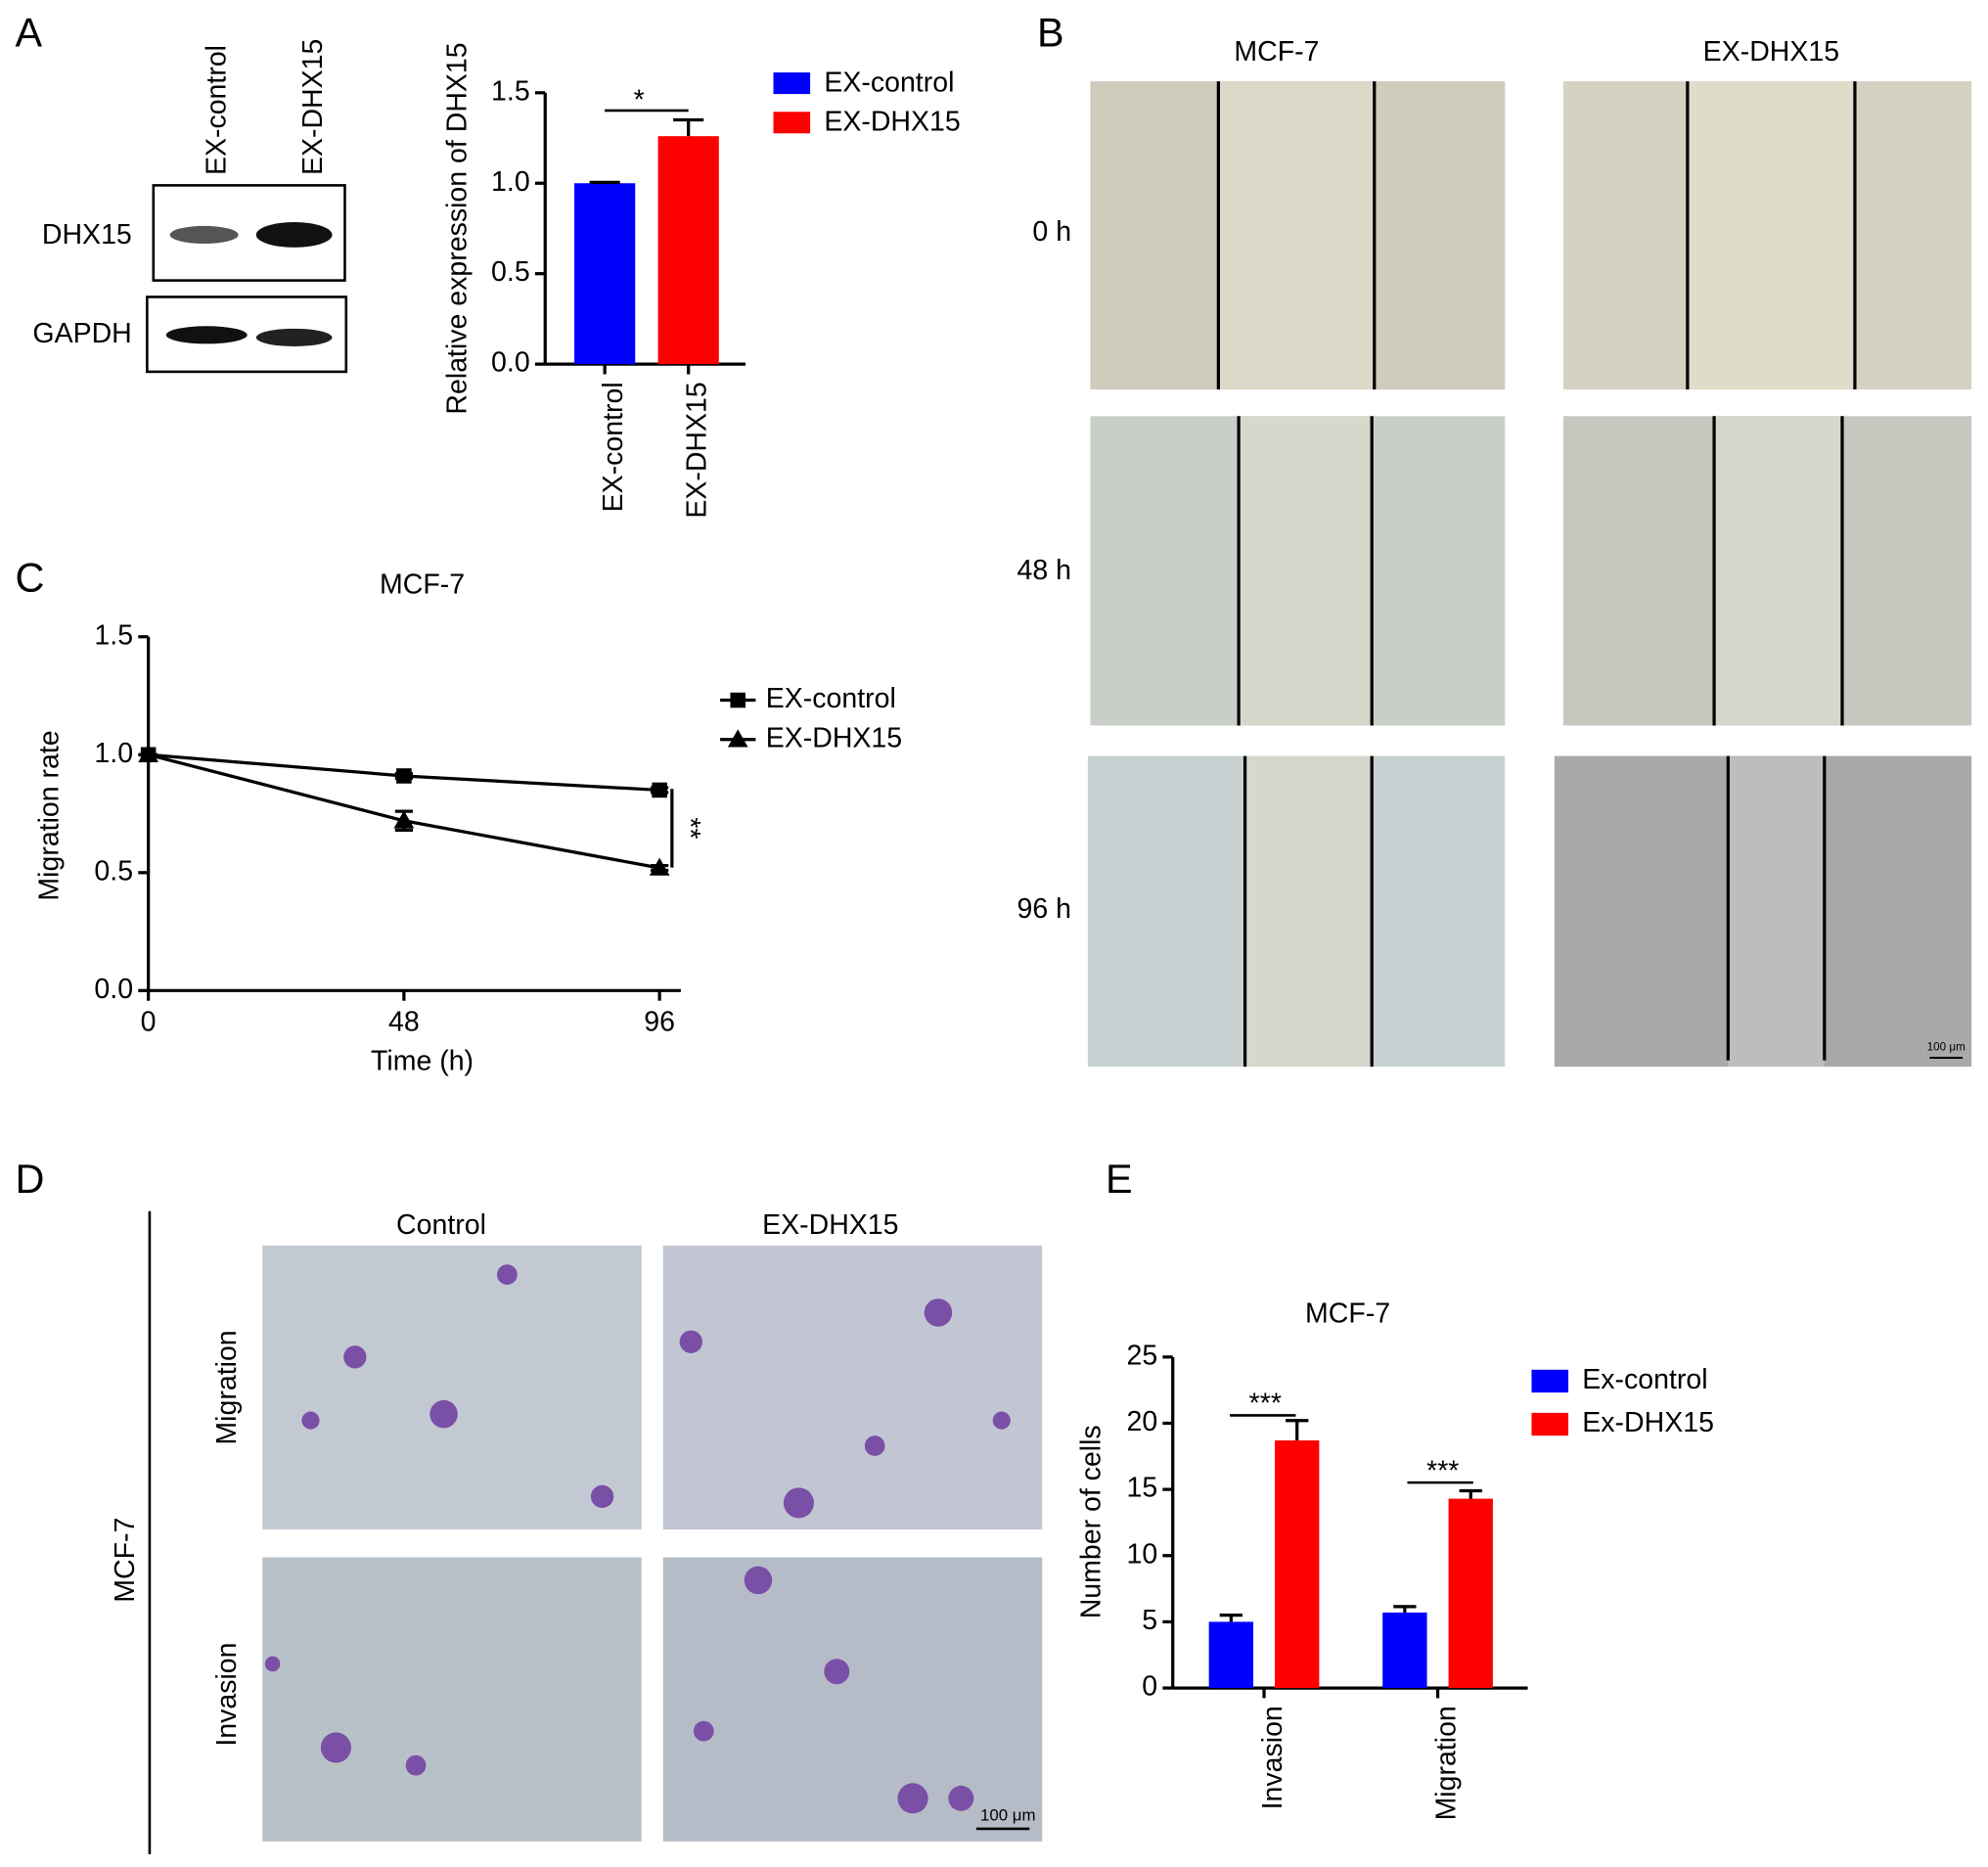 Image resolution: width=1988 pixels, height=1867 pixels. What do you see at coordinates (1150, 1620) in the screenshot?
I see `y-tick-label: 5` at bounding box center [1150, 1620].